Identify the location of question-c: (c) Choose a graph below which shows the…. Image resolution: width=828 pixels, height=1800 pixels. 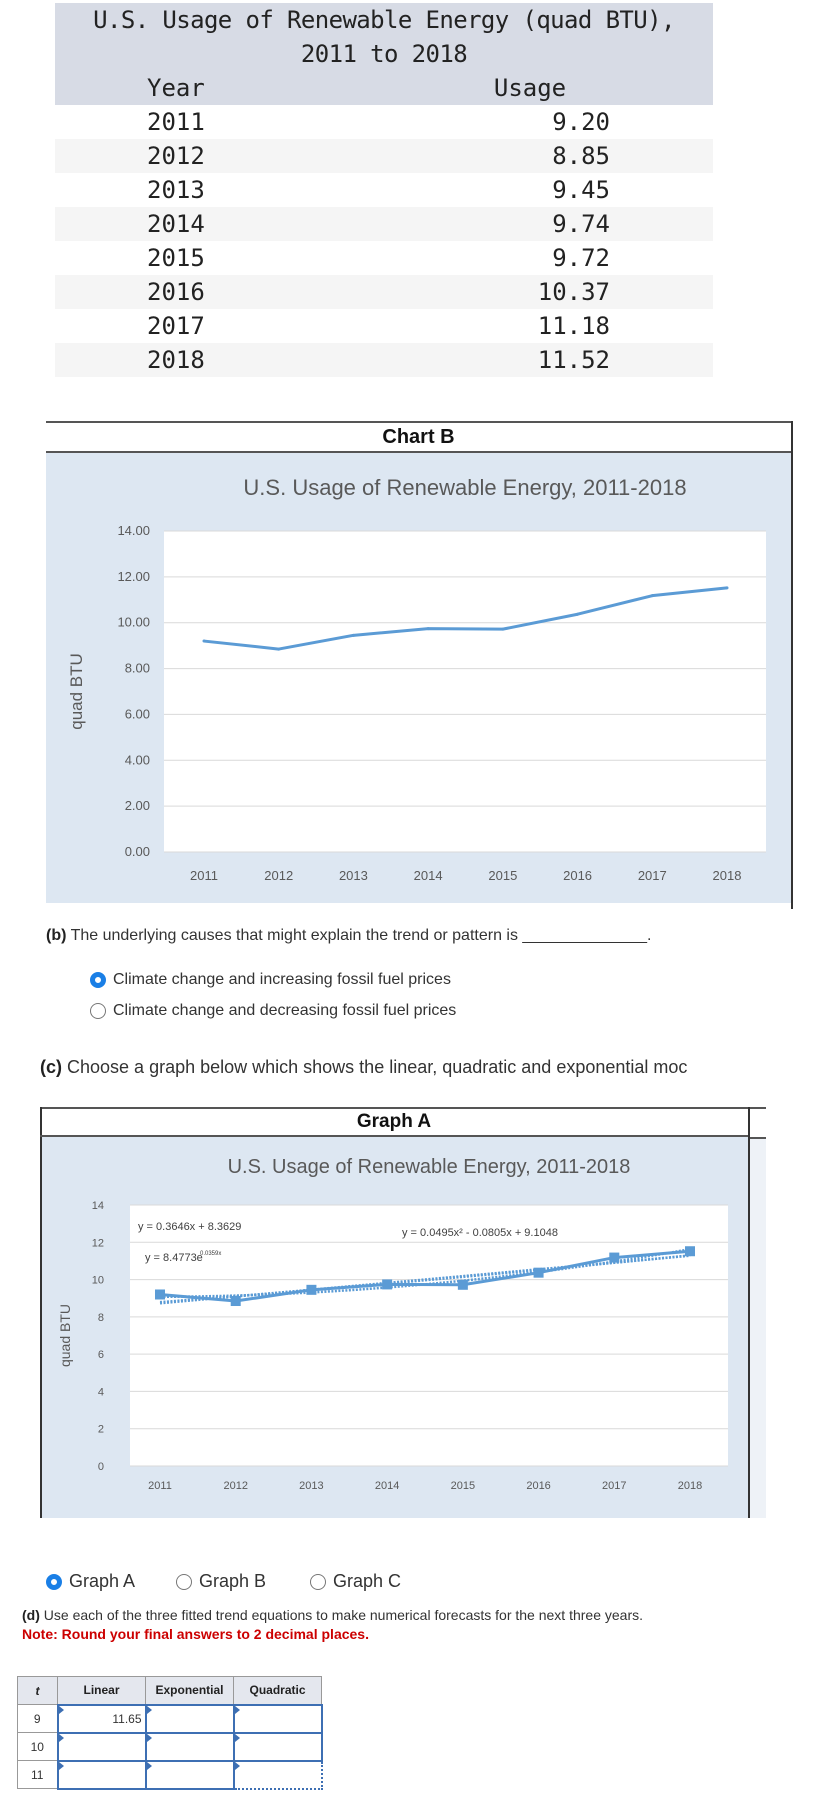
(363, 1067).